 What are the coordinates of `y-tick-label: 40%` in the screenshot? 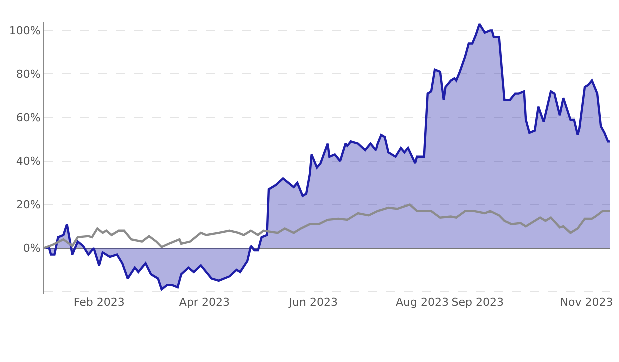 It's located at (28, 161).